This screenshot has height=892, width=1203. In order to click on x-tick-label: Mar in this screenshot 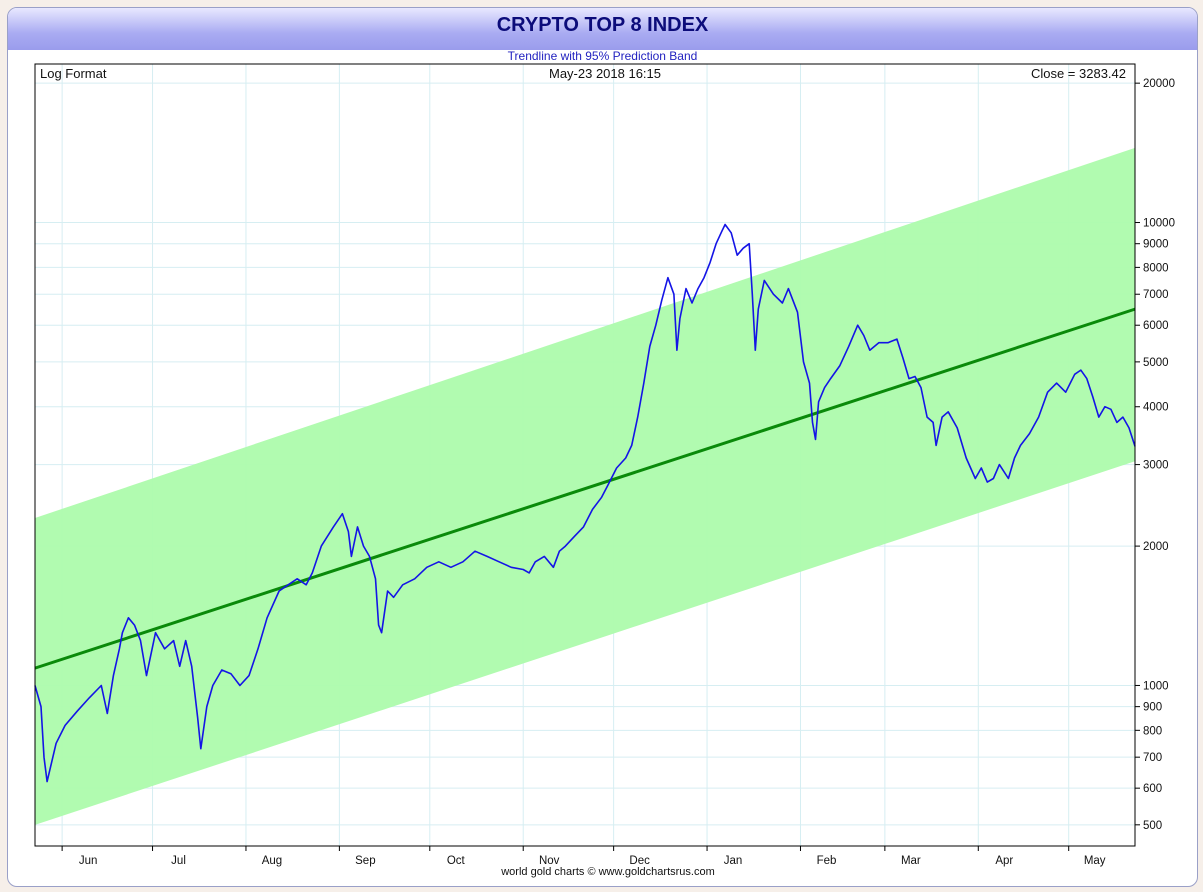, I will do `click(911, 861)`.